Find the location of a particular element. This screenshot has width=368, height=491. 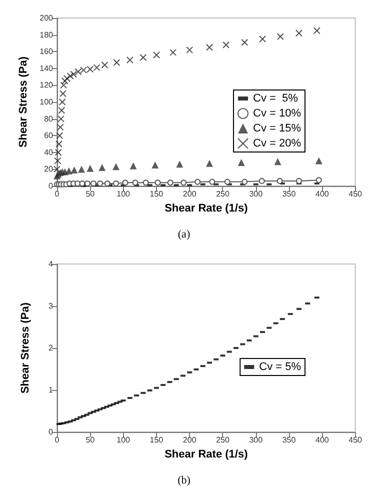

text: (b) is located at coordinates (184, 480).